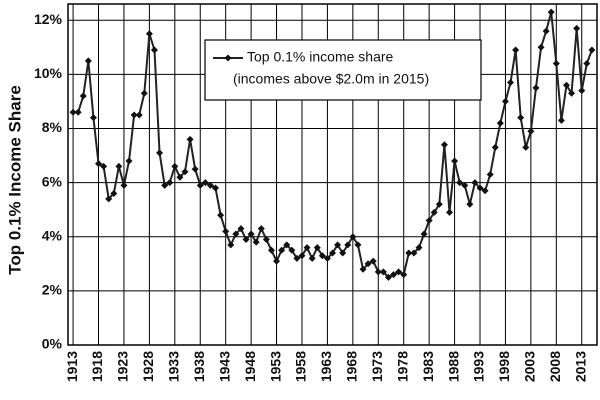  What do you see at coordinates (174, 366) in the screenshot?
I see `x-tick-label: 1933` at bounding box center [174, 366].